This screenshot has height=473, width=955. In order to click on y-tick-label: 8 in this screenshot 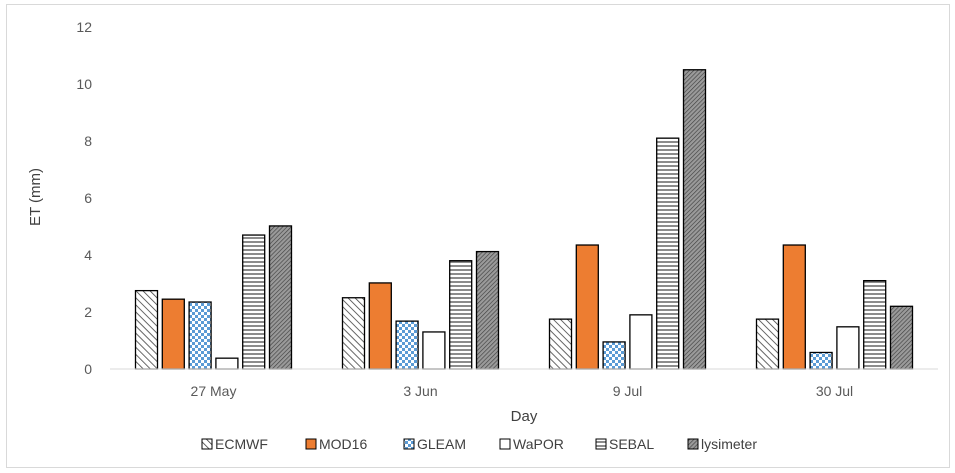, I will do `click(88, 141)`.